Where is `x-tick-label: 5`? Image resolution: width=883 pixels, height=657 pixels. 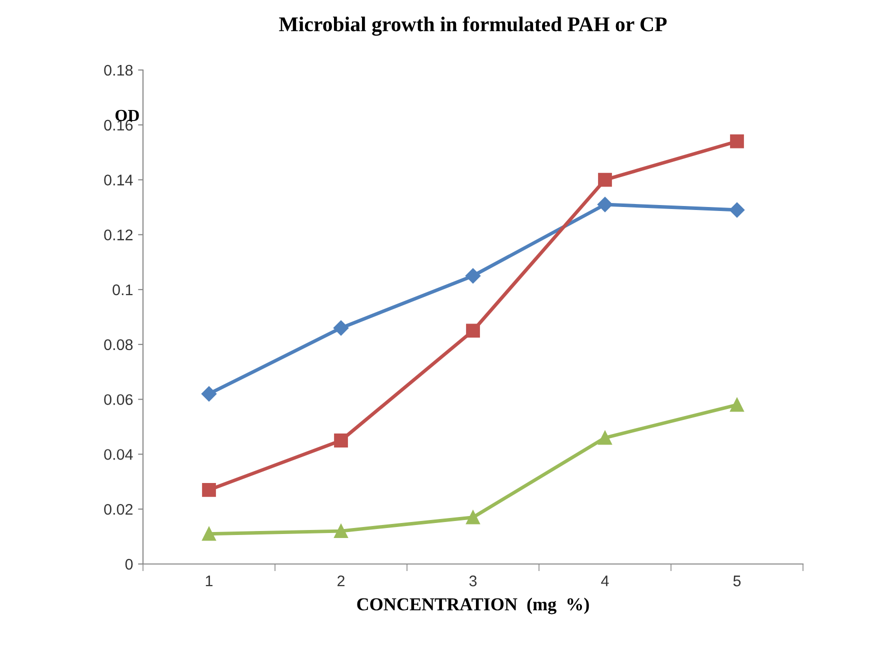 x-tick-label: 5 is located at coordinates (737, 581).